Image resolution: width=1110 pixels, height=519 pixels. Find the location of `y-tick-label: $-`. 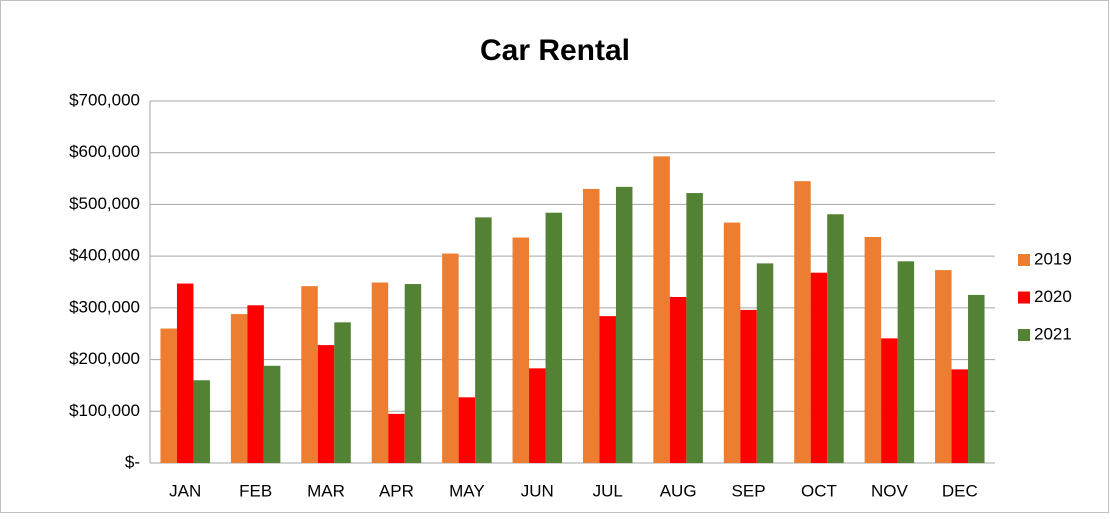

y-tick-label: $- is located at coordinates (132, 461).